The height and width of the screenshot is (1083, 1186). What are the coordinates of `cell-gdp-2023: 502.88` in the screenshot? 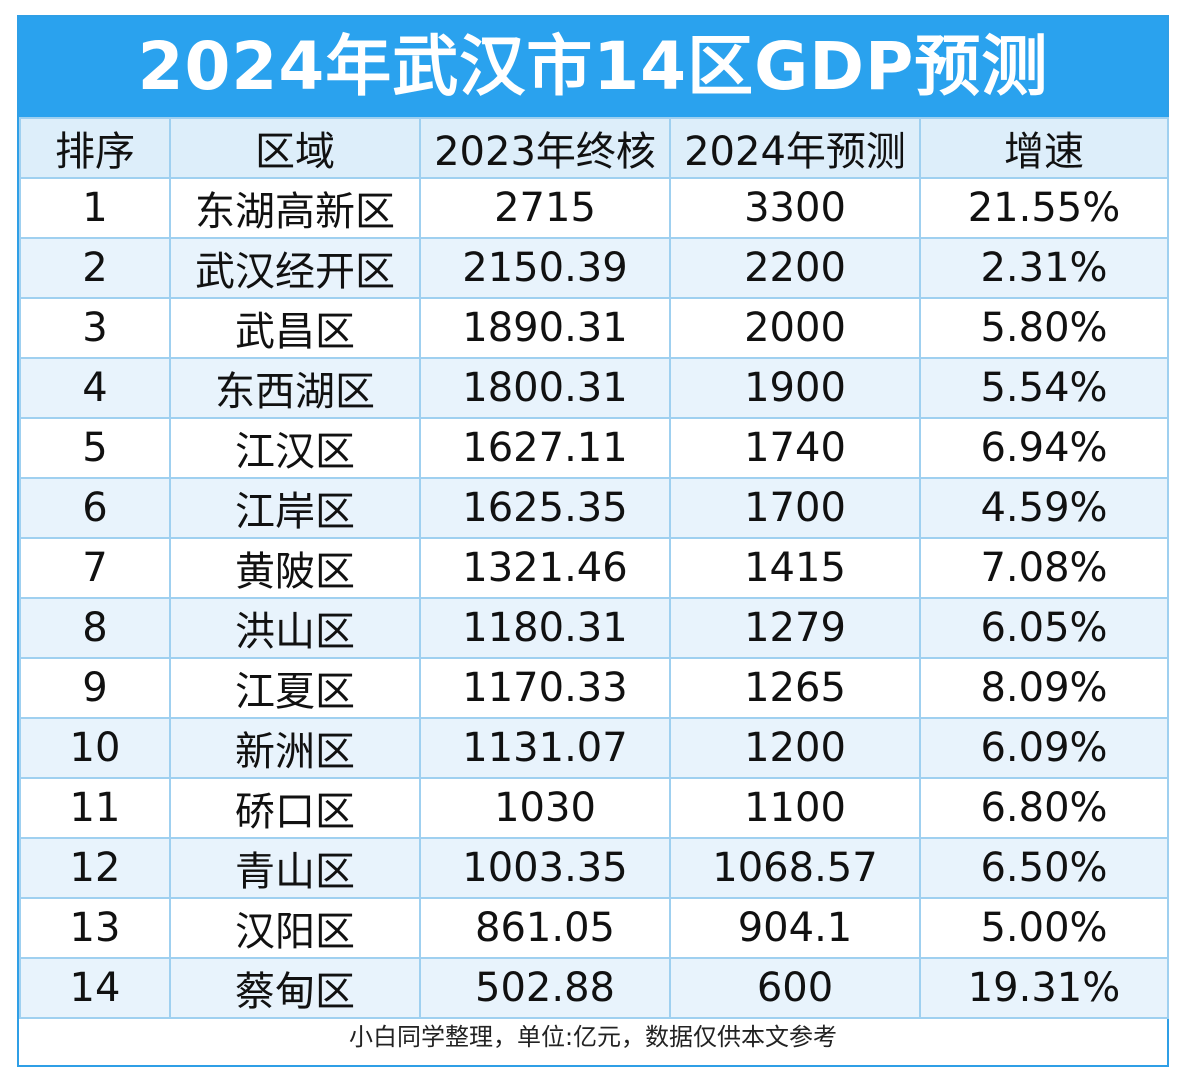 It's located at (545, 988).